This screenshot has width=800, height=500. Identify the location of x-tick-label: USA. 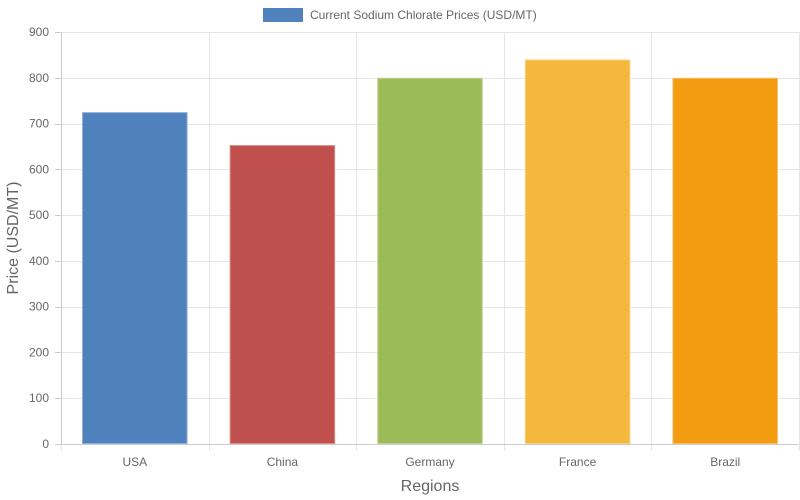
(134, 462).